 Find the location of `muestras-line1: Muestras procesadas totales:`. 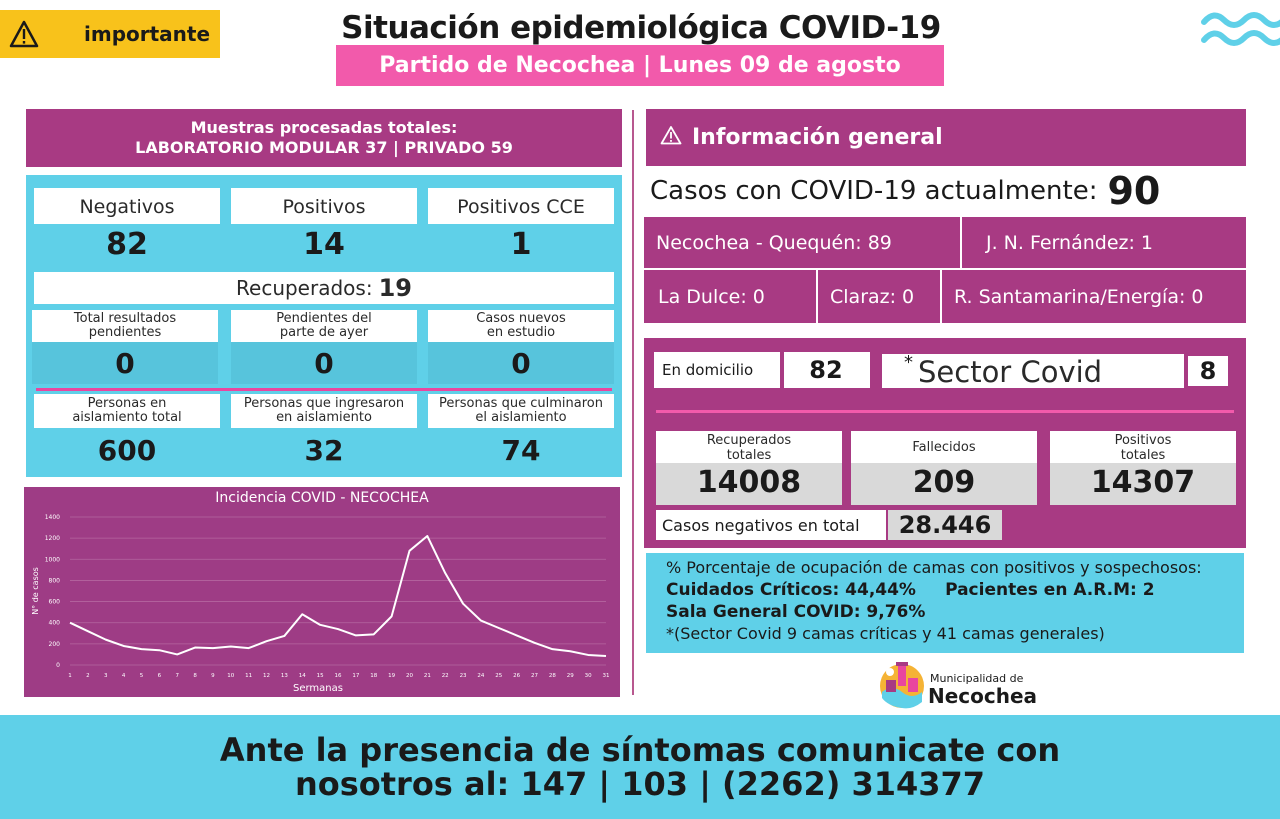

muestras-line1: Muestras procesadas totales: is located at coordinates (324, 127).